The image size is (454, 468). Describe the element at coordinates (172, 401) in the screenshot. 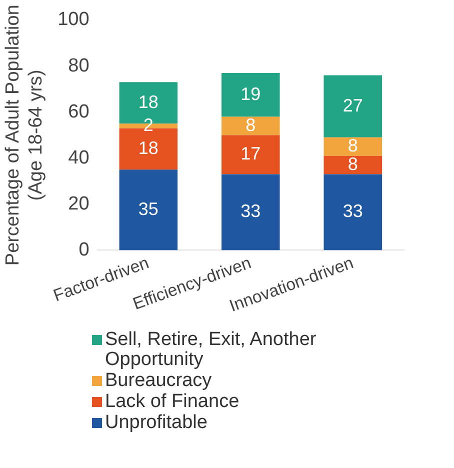

I see `legend-label: Lack of Finance` at that location.